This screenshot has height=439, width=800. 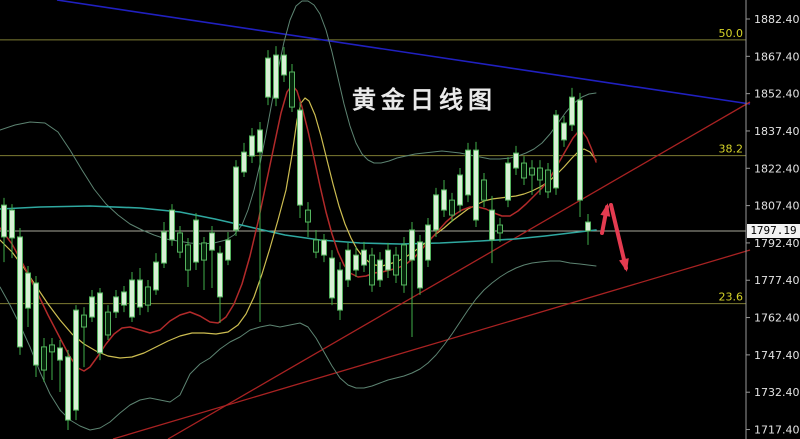 I want to click on fib-level-label: 38.2, so click(x=731, y=149).